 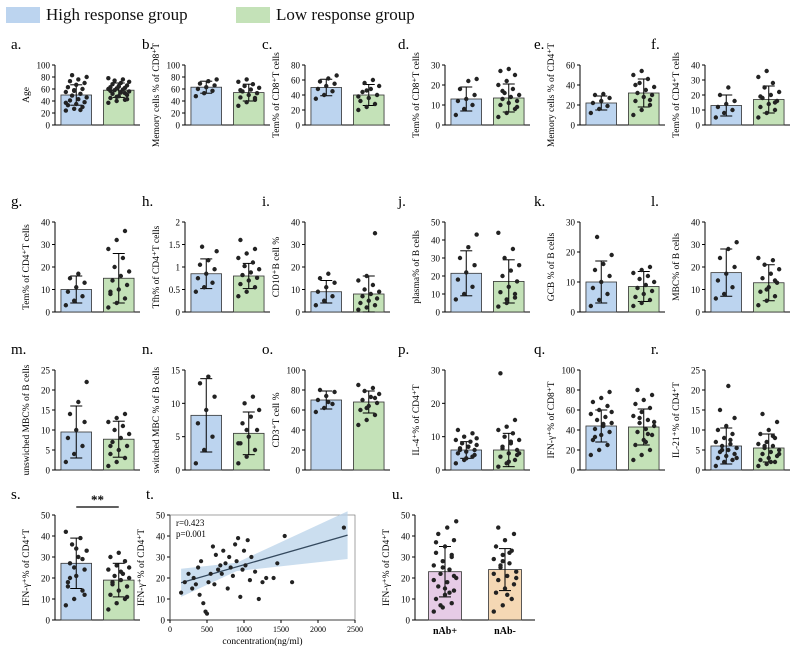 What do you see at coordinates (66, 462) in the screenshot?
I see `m-point-high` at bounding box center [66, 462].